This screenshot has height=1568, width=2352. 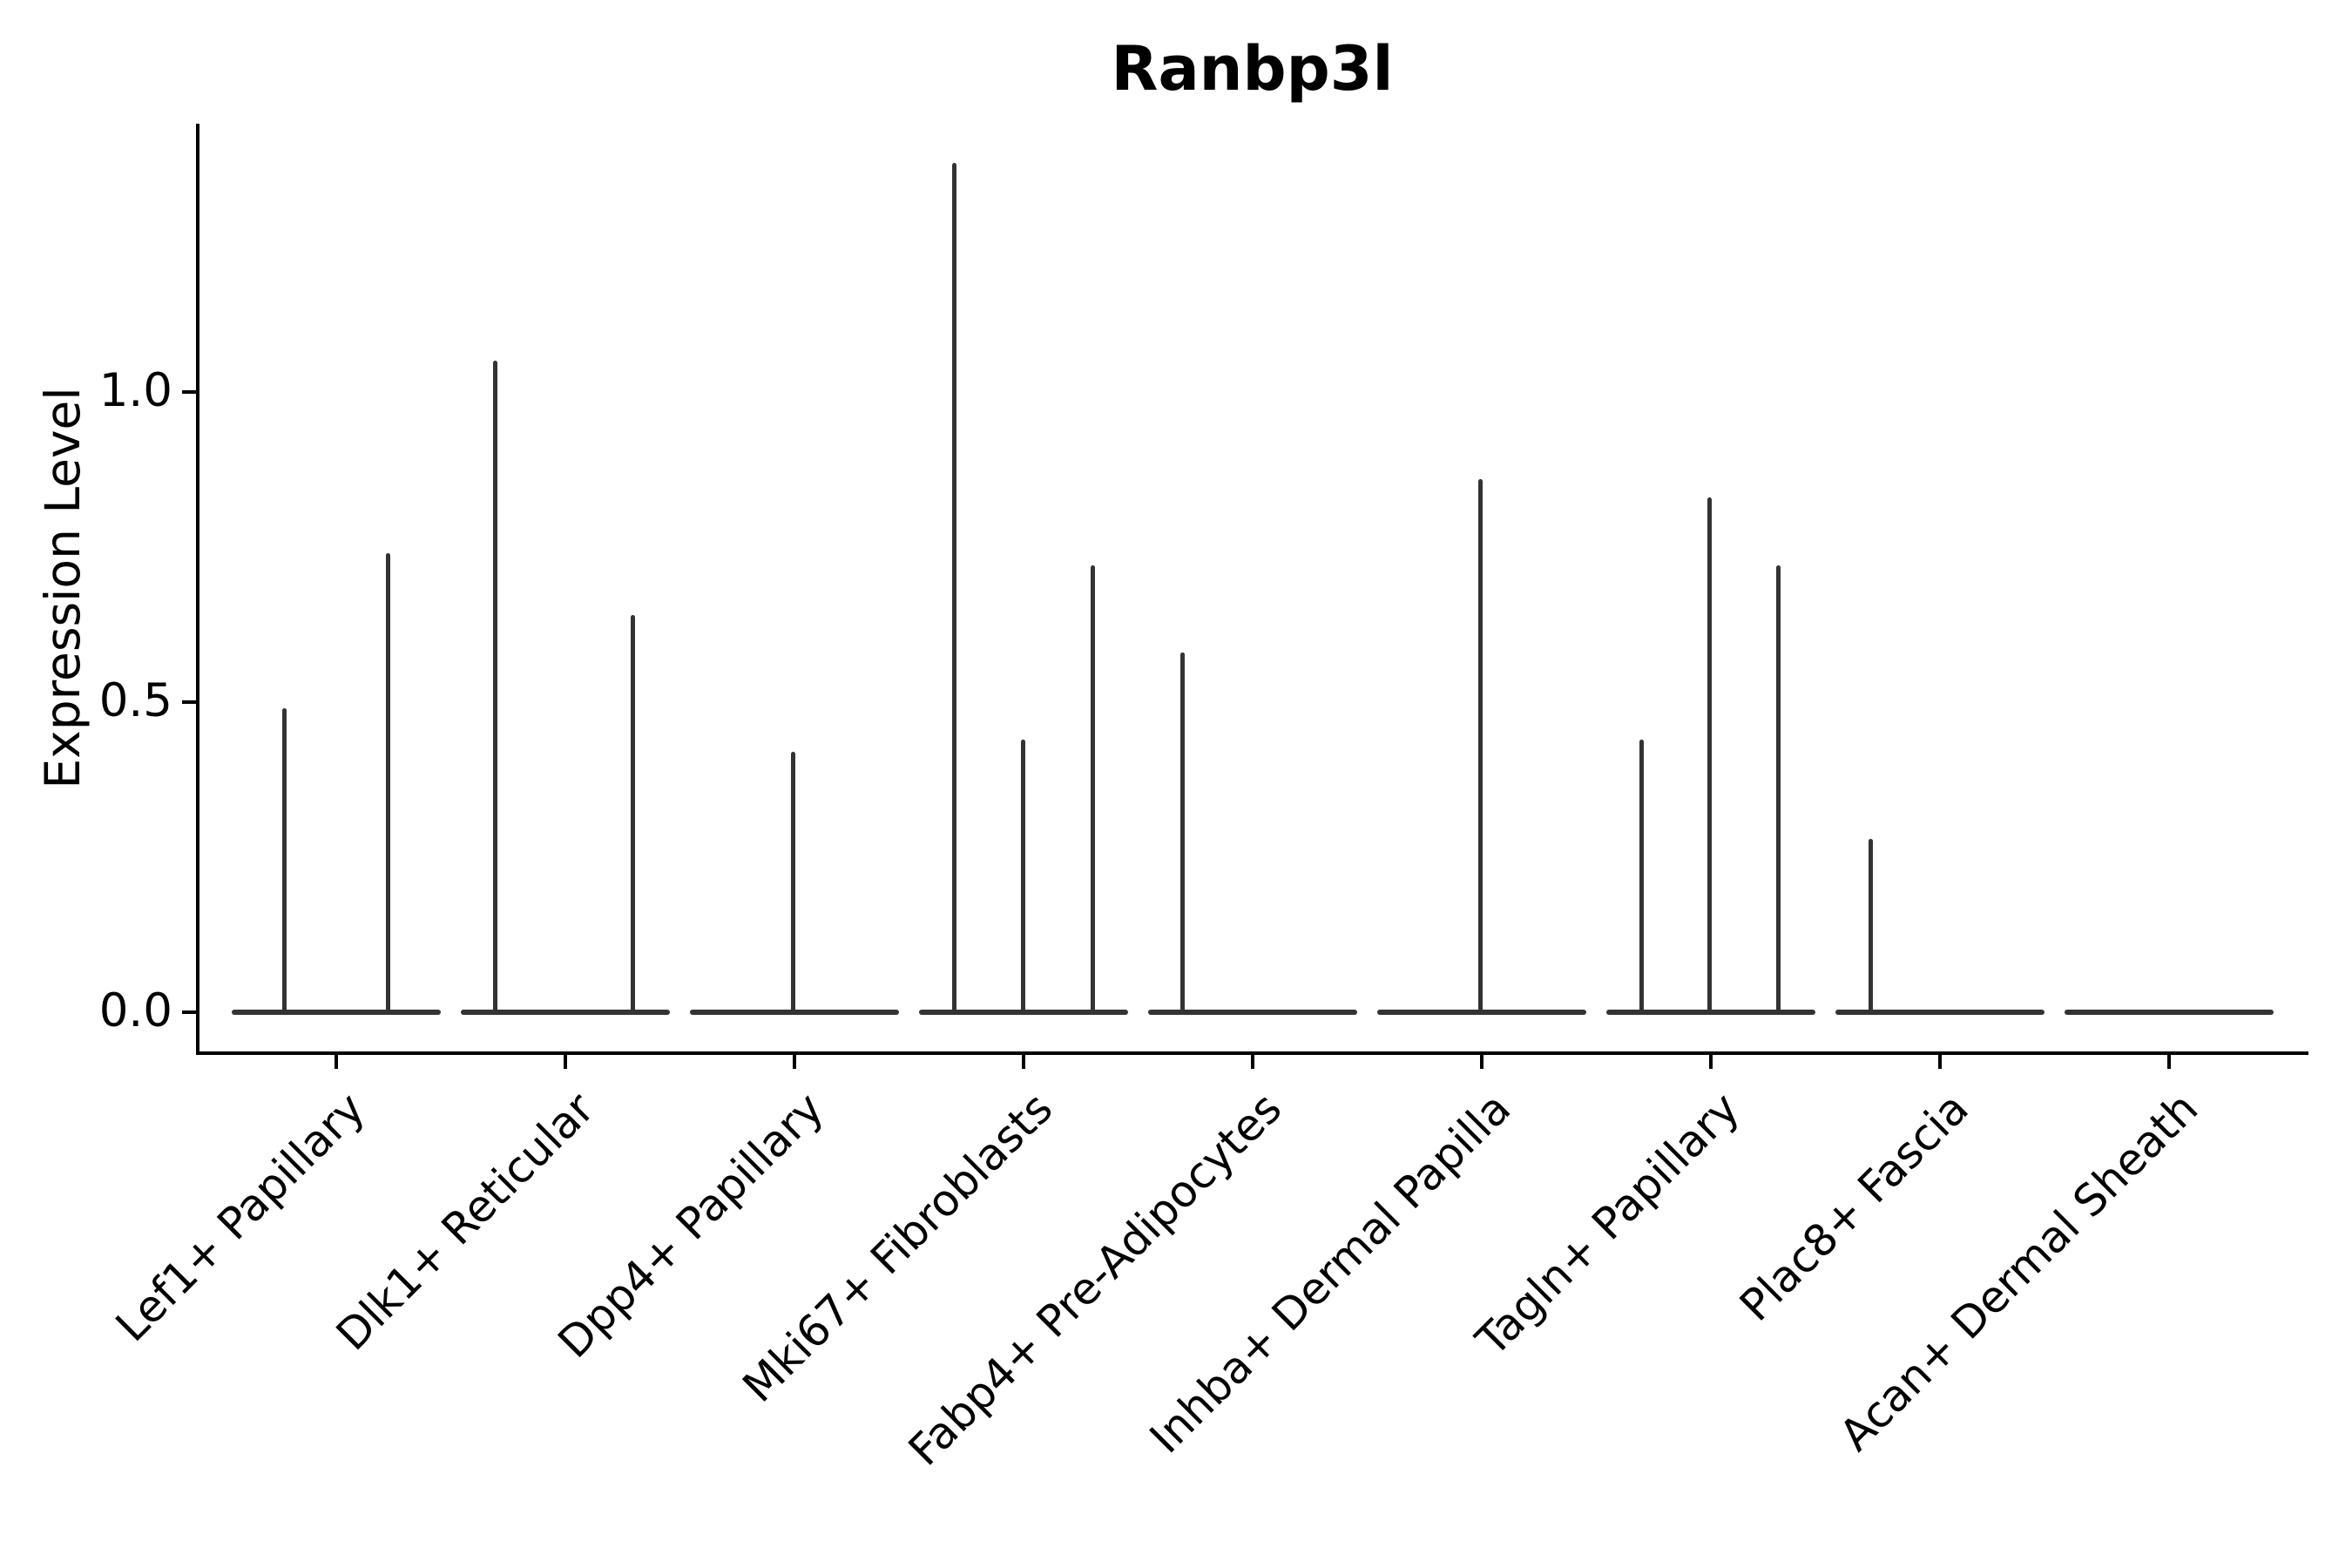 What do you see at coordinates (240, 1217) in the screenshot?
I see `x-tick-label: Lef1+ Papillary` at bounding box center [240, 1217].